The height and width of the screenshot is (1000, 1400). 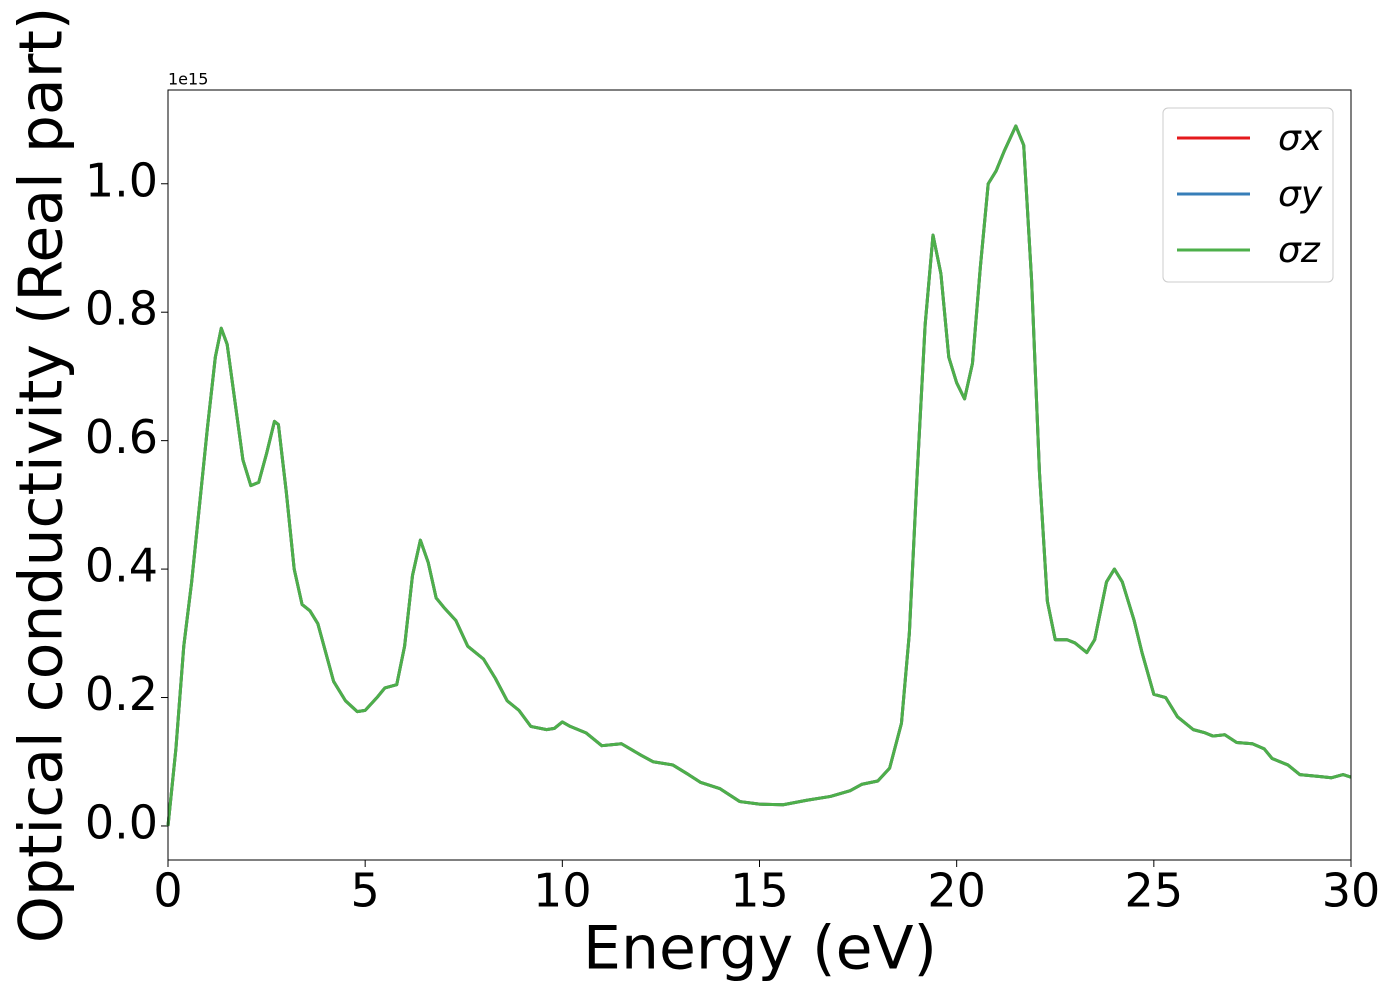 What do you see at coordinates (121, 180) in the screenshot?
I see `y-tick-label: 1.0` at bounding box center [121, 180].